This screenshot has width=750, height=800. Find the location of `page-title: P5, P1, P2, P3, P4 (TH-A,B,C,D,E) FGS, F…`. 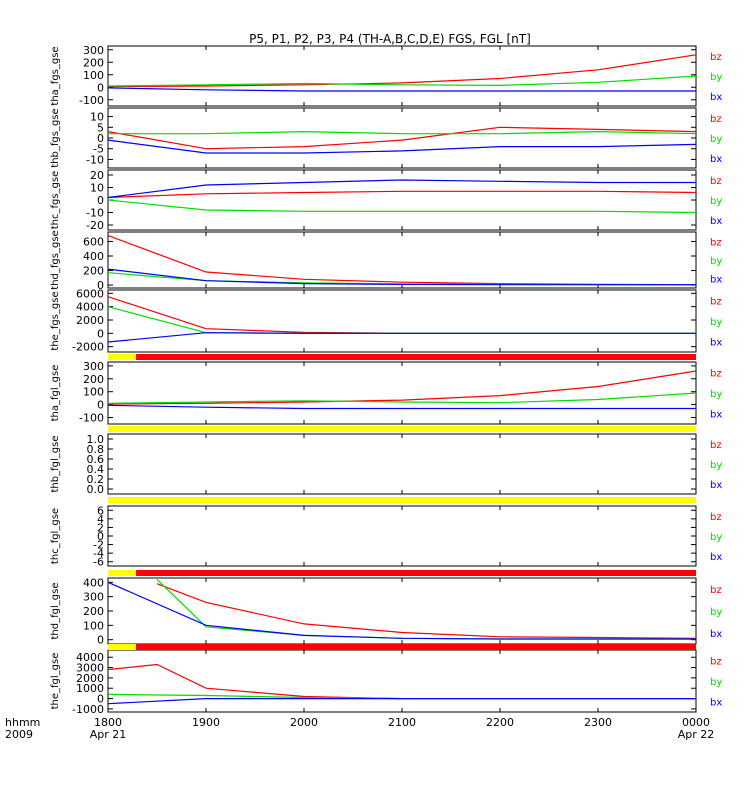

page-title: P5, P1, P2, P3, P4 (TH-A,B,C,D,E) FGS, F… is located at coordinates (390, 39).